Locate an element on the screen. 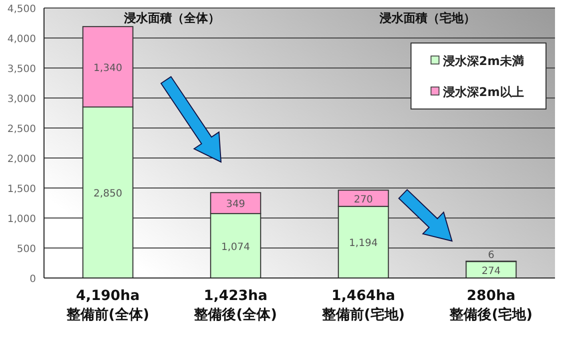  data-label: 270 is located at coordinates (363, 200).